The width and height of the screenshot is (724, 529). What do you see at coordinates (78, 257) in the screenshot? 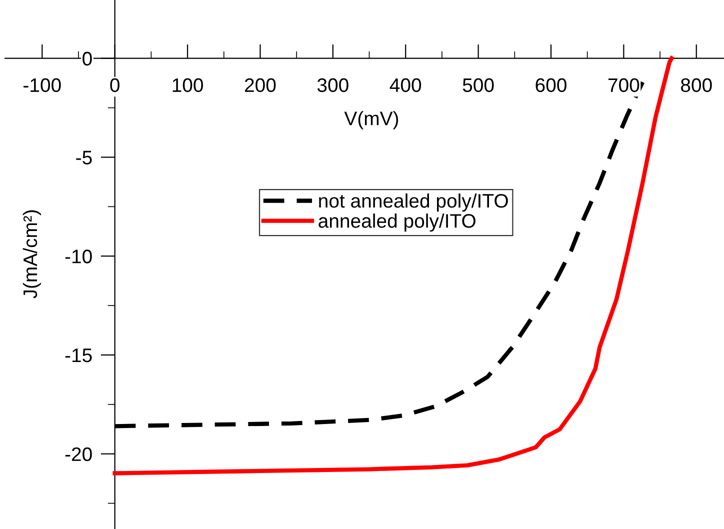
I see `y-tick-label: -10` at bounding box center [78, 257].